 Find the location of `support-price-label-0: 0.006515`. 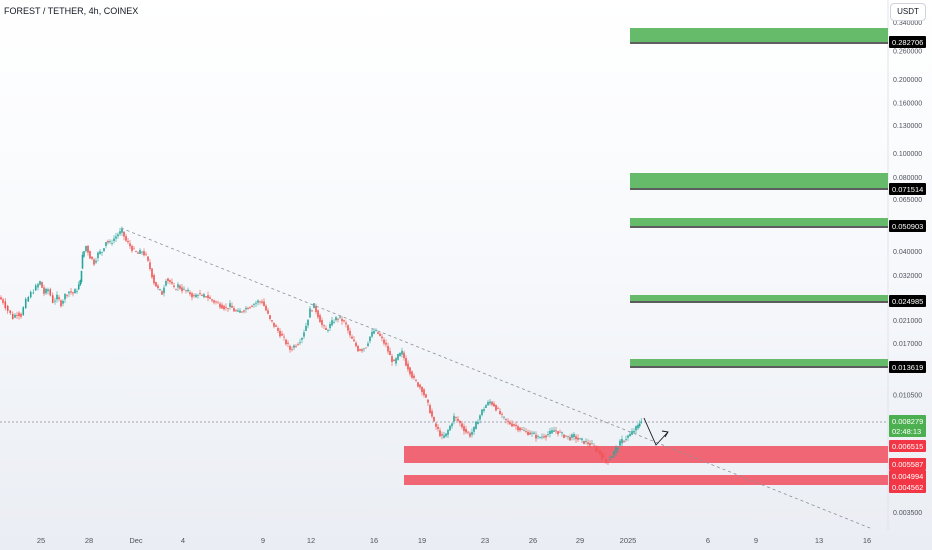

support-price-label-0: 0.006515 is located at coordinates (907, 446).